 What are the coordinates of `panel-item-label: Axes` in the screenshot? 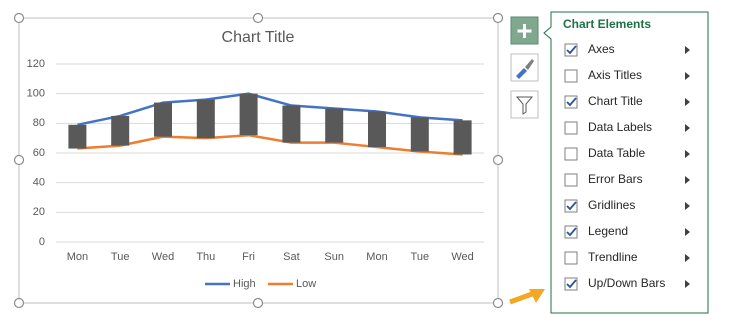 It's located at (601, 49).